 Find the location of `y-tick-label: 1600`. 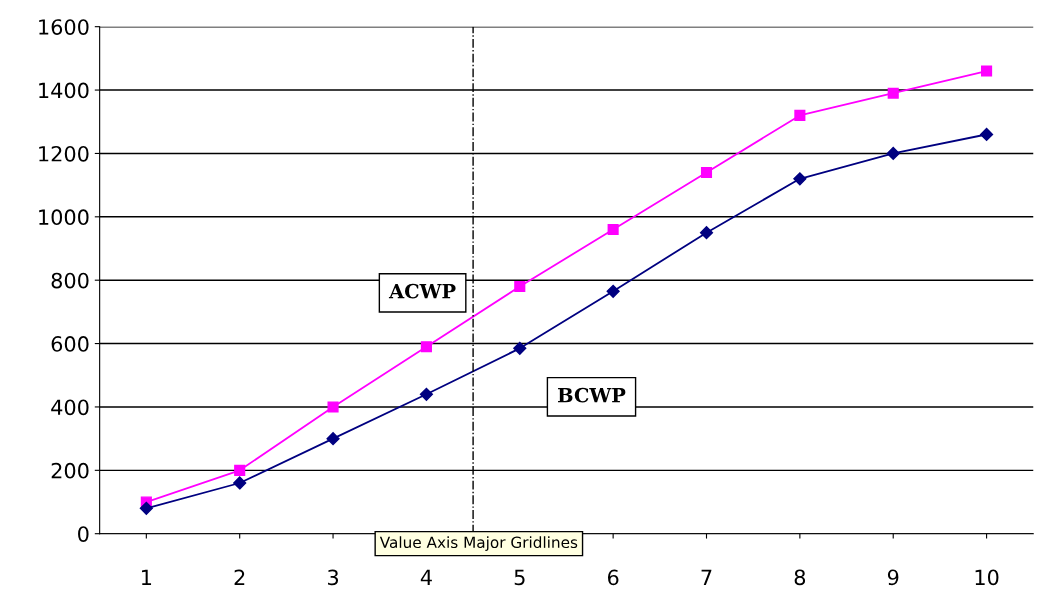

y-tick-label: 1600 is located at coordinates (64, 27).